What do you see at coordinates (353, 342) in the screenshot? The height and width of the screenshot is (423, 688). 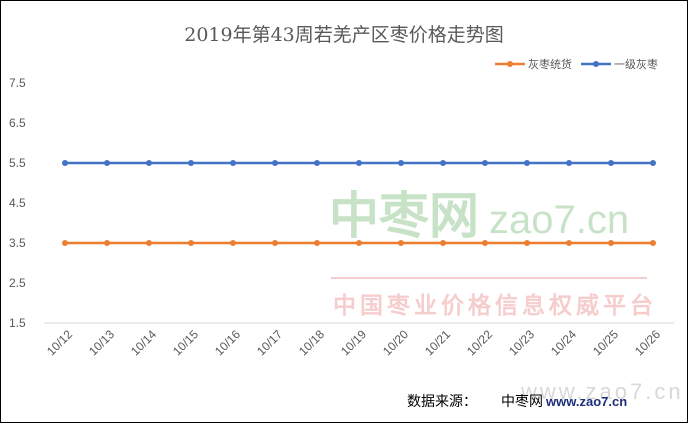 I see `x-tick-label: 10/19` at bounding box center [353, 342].